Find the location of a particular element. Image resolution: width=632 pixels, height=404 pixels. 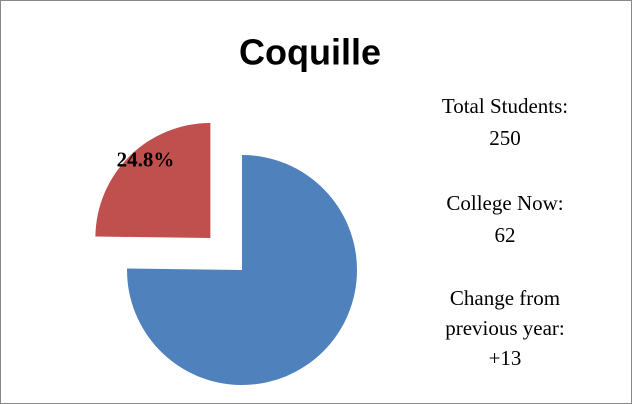

annotation: previous year: is located at coordinates (505, 328).